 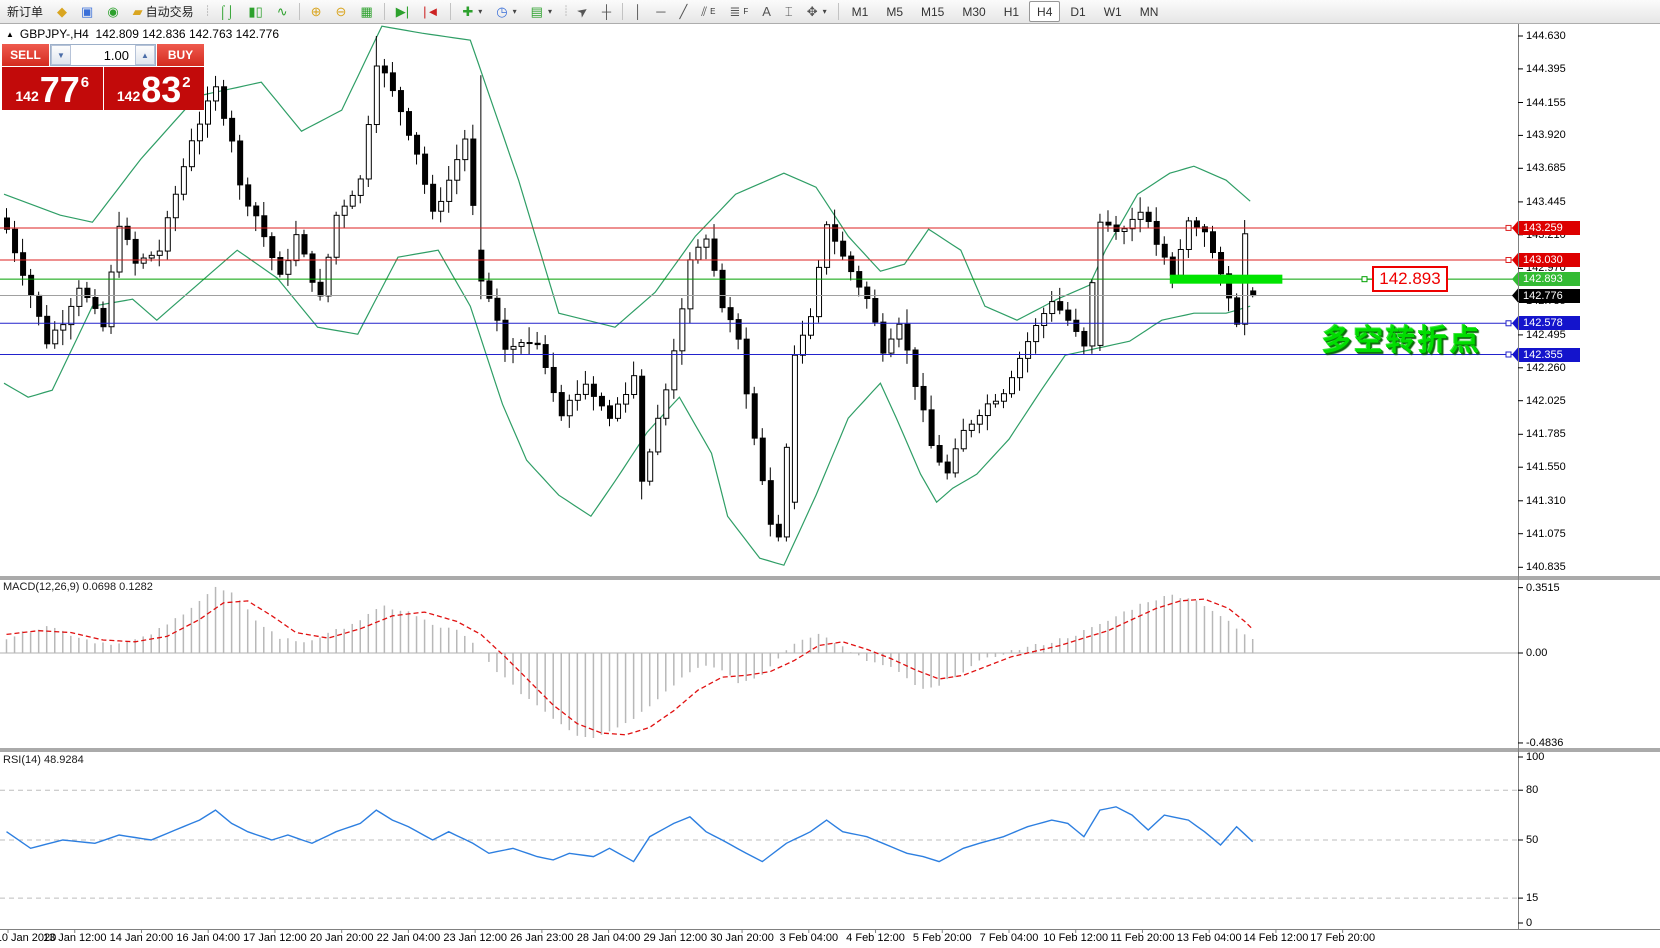 What do you see at coordinates (366, 11) in the screenshot?
I see `tile-windows-button: ▦` at bounding box center [366, 11].